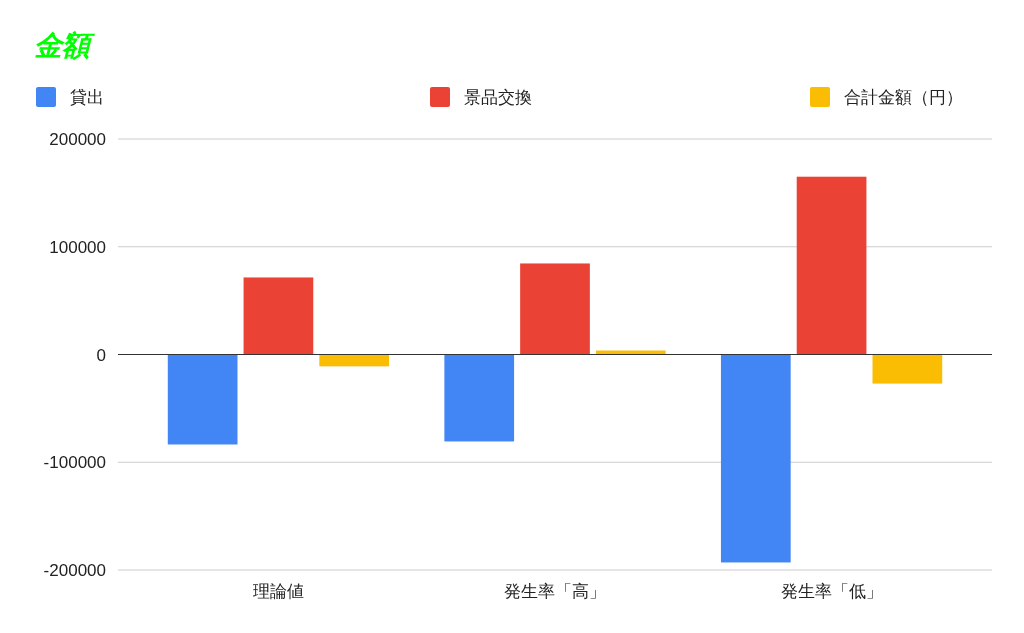 The width and height of the screenshot is (1024, 633). I want to click on y-tick-label: 100000, so click(77, 247).